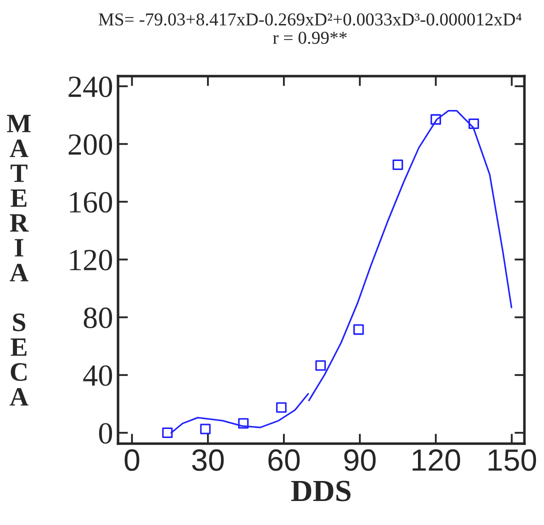 The height and width of the screenshot is (525, 544). What do you see at coordinates (512, 460) in the screenshot?
I see `x-tick-label: 150` at bounding box center [512, 460].